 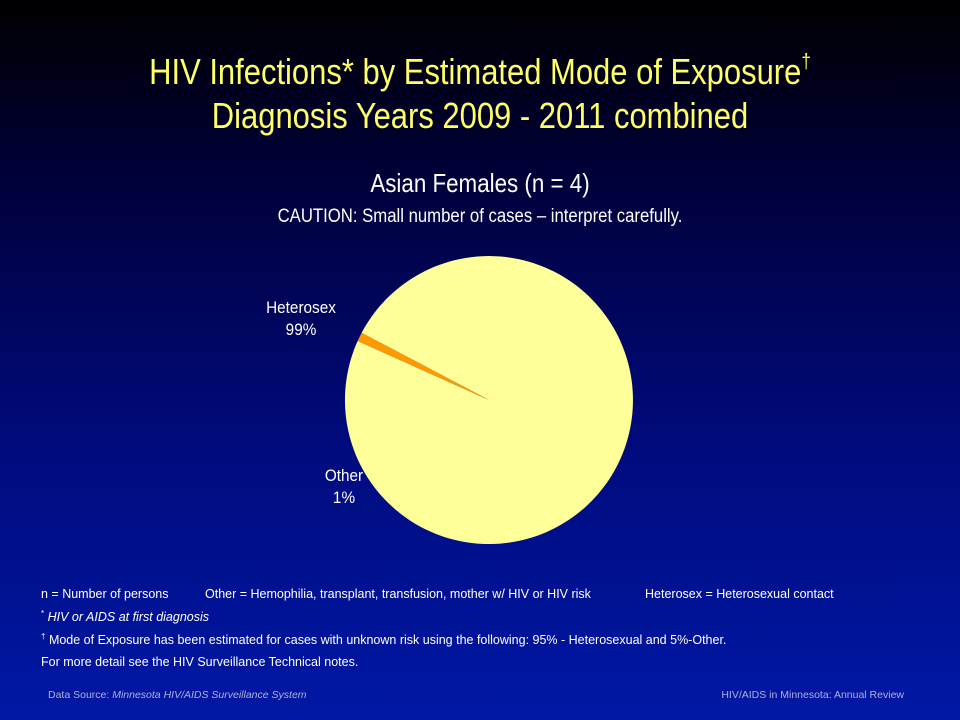 I want to click on asterisk-mark: *, so click(x=43, y=613).